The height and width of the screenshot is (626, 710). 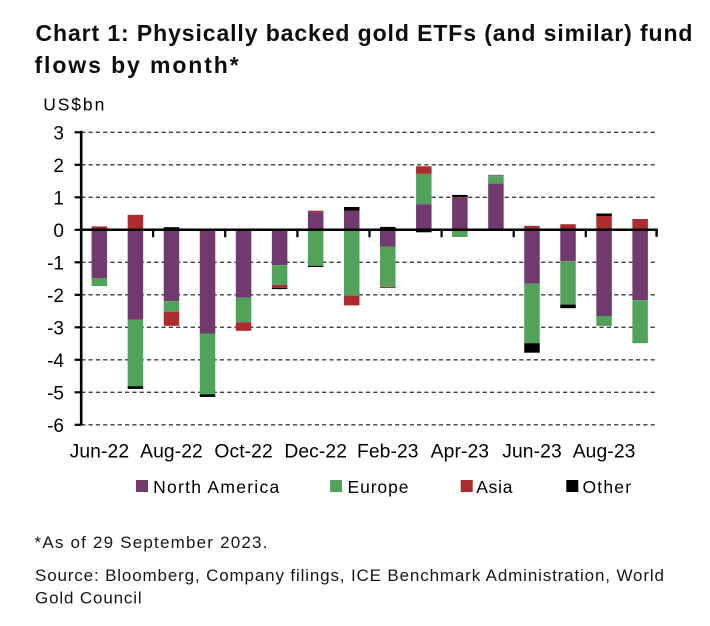 What do you see at coordinates (388, 452) in the screenshot?
I see `svg-text: Feb-23` at bounding box center [388, 452].